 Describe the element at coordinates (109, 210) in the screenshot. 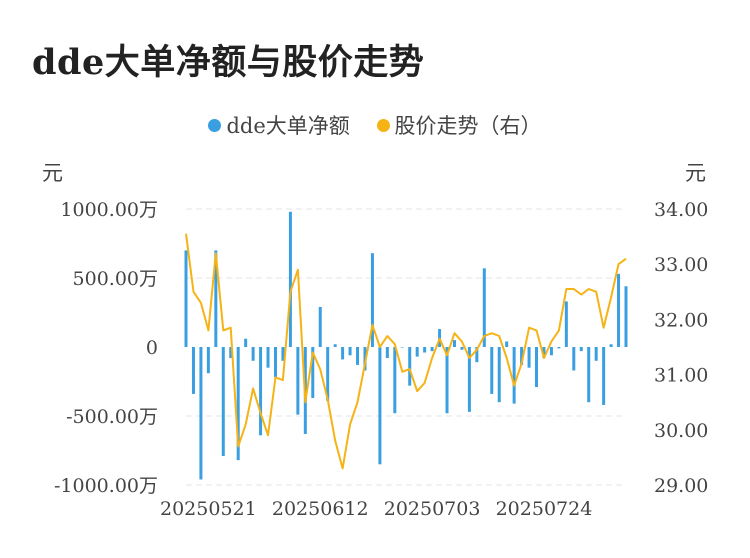

I see `y-left-tick-label: 1000.00万` at that location.